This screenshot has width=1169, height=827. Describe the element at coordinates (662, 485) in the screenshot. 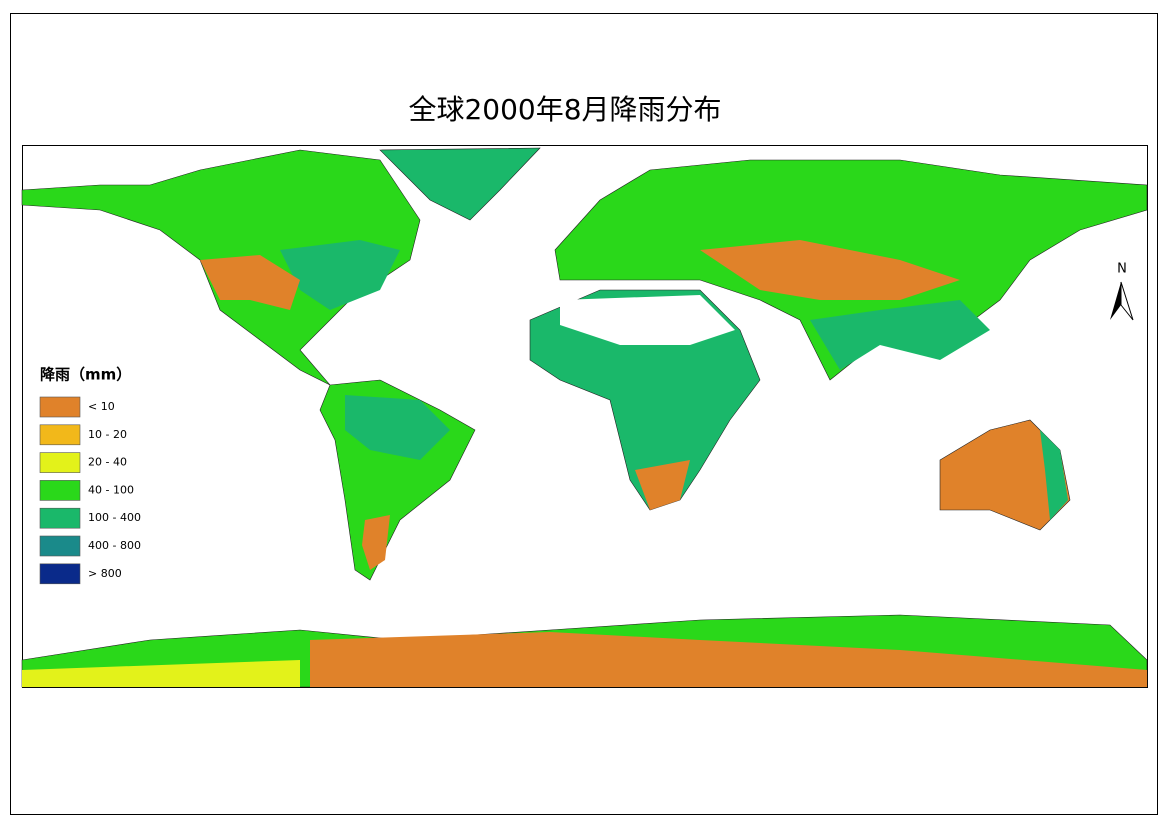

I see `southern-africa-dry` at that location.